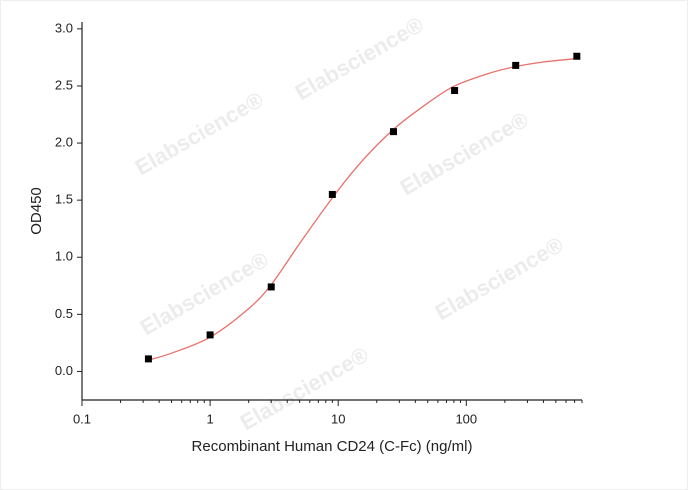 The height and width of the screenshot is (490, 688). I want to click on y-tick-label: 1.5, so click(64, 199).